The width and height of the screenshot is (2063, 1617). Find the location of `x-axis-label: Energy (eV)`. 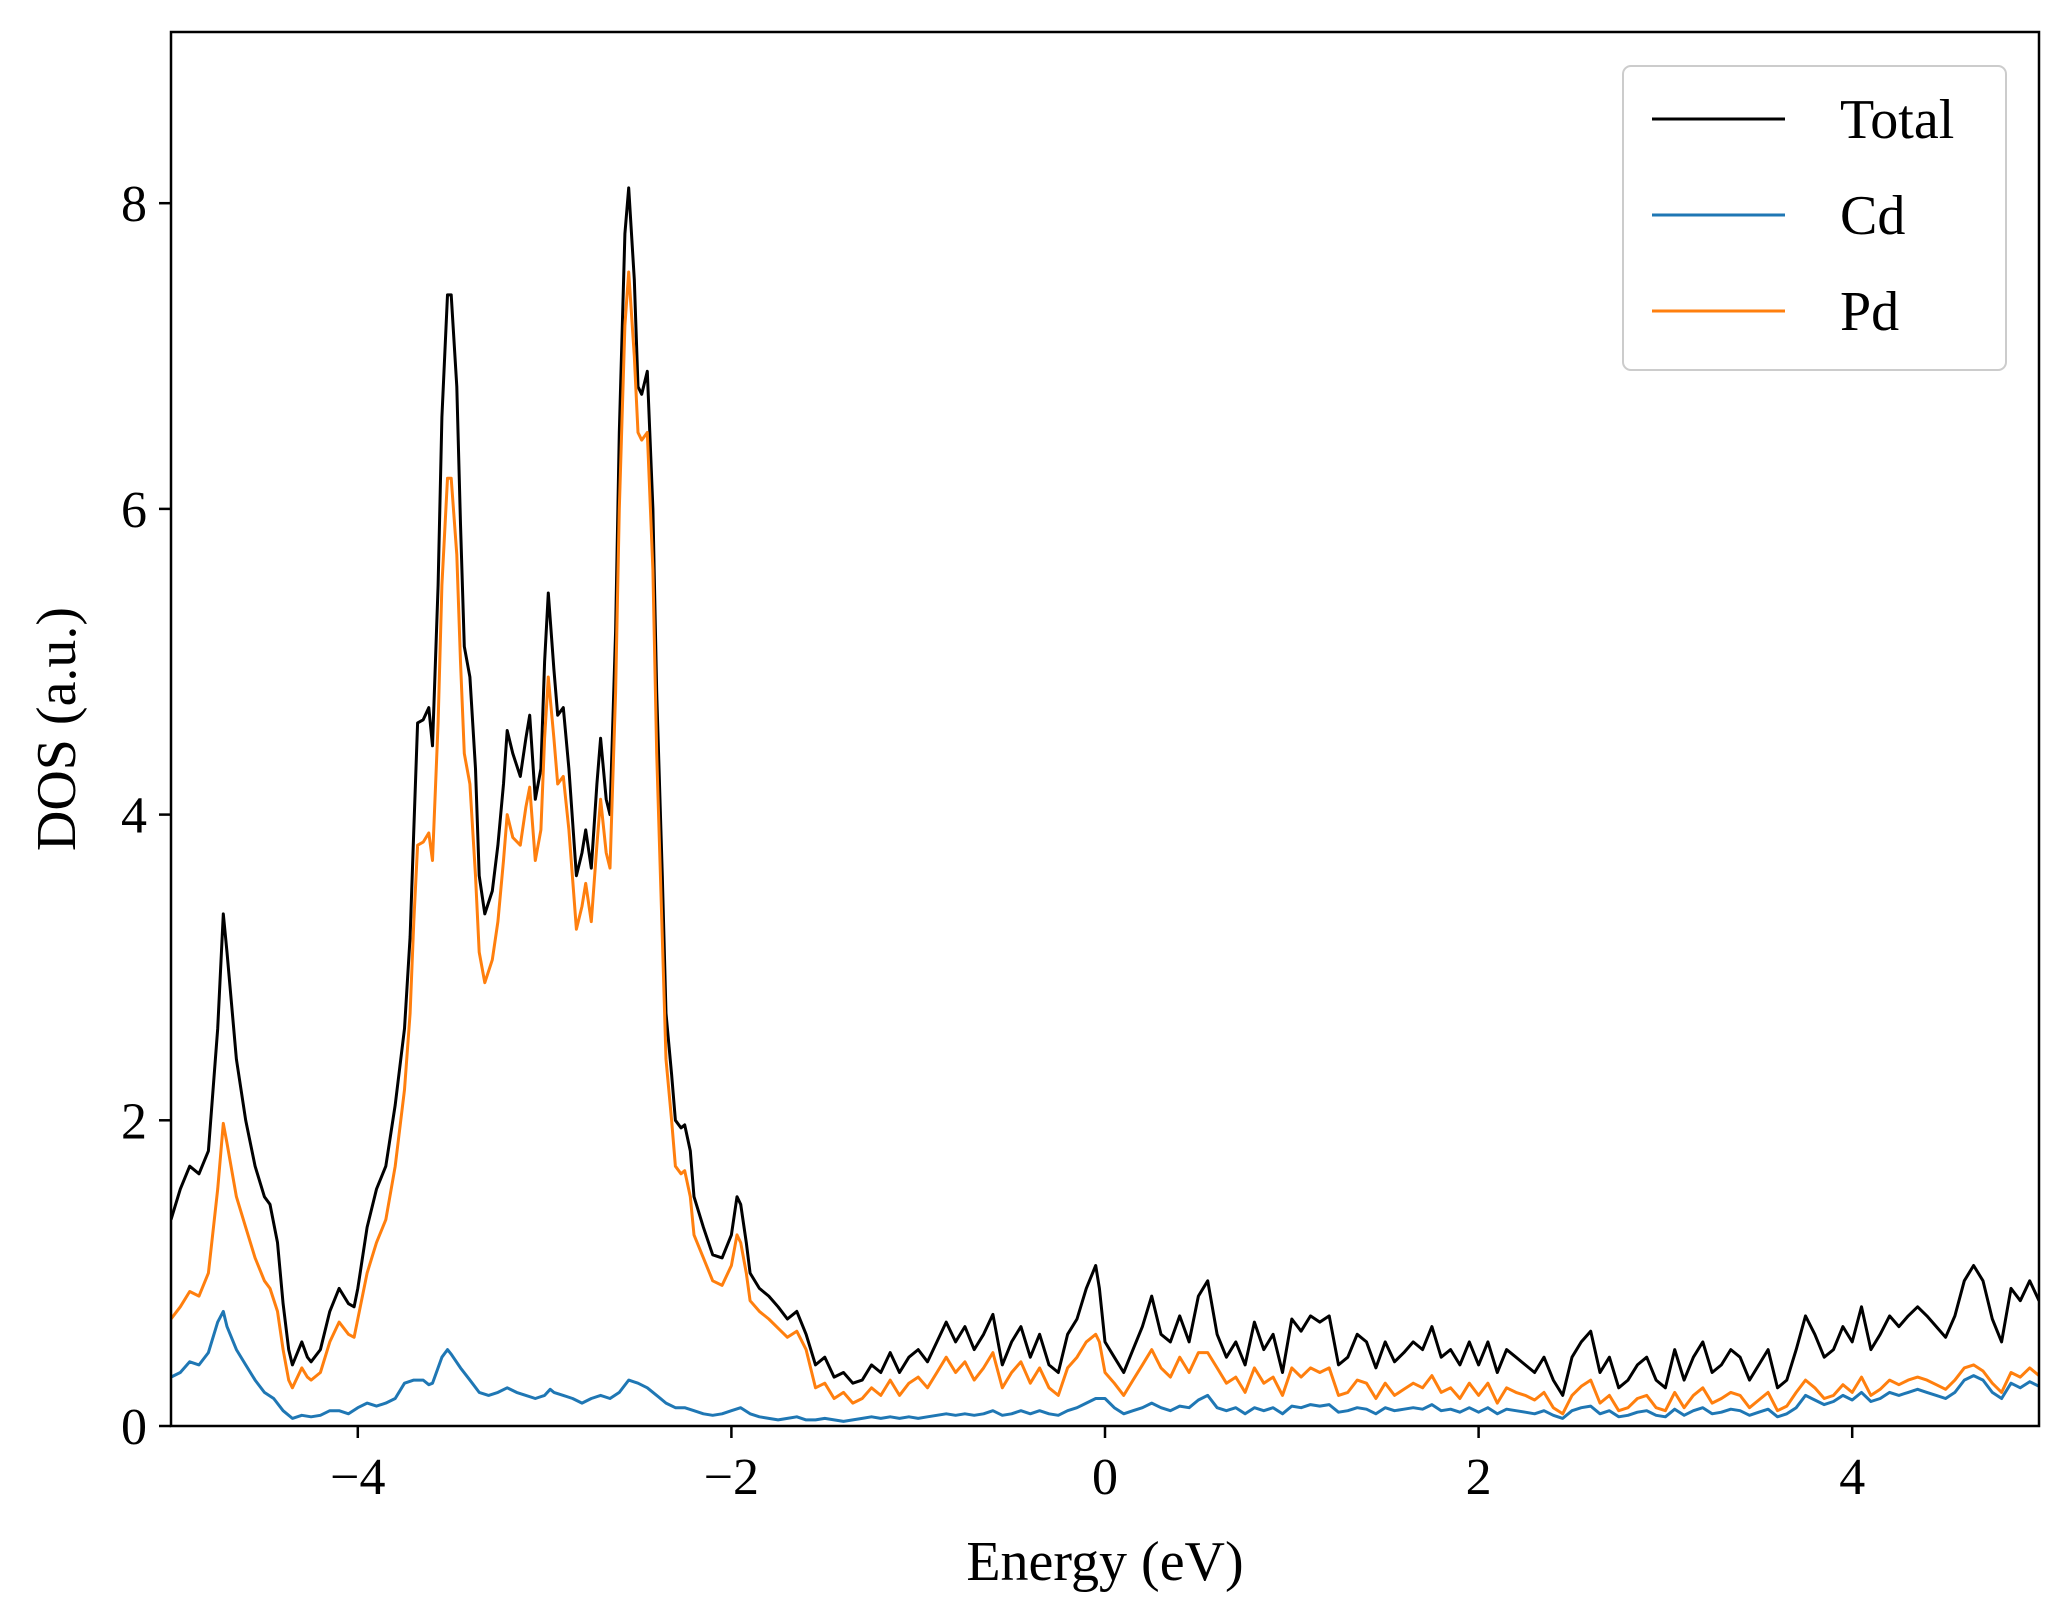

x-axis-label: Energy (eV) is located at coordinates (1104, 1562).